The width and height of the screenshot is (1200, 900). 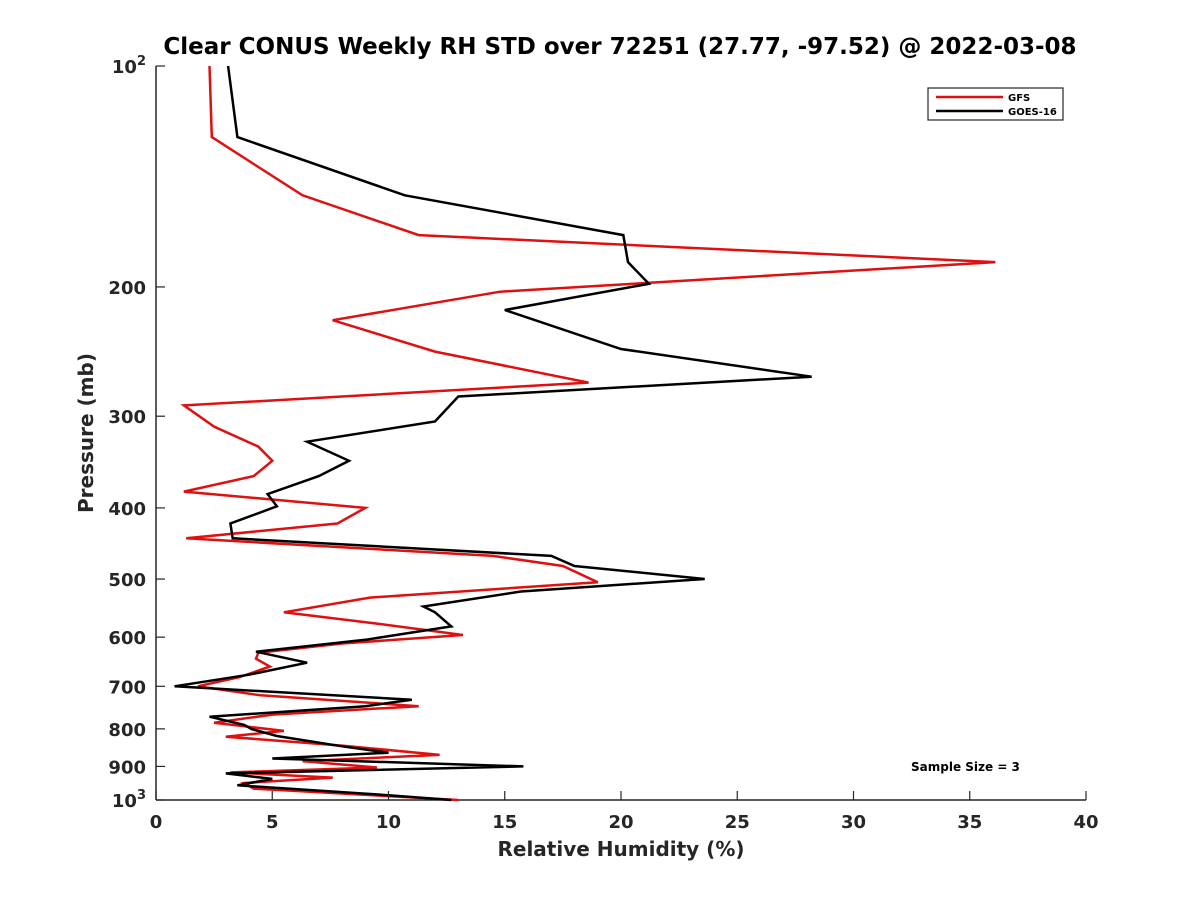 I want to click on x-tick-label: 5, so click(x=272, y=822).